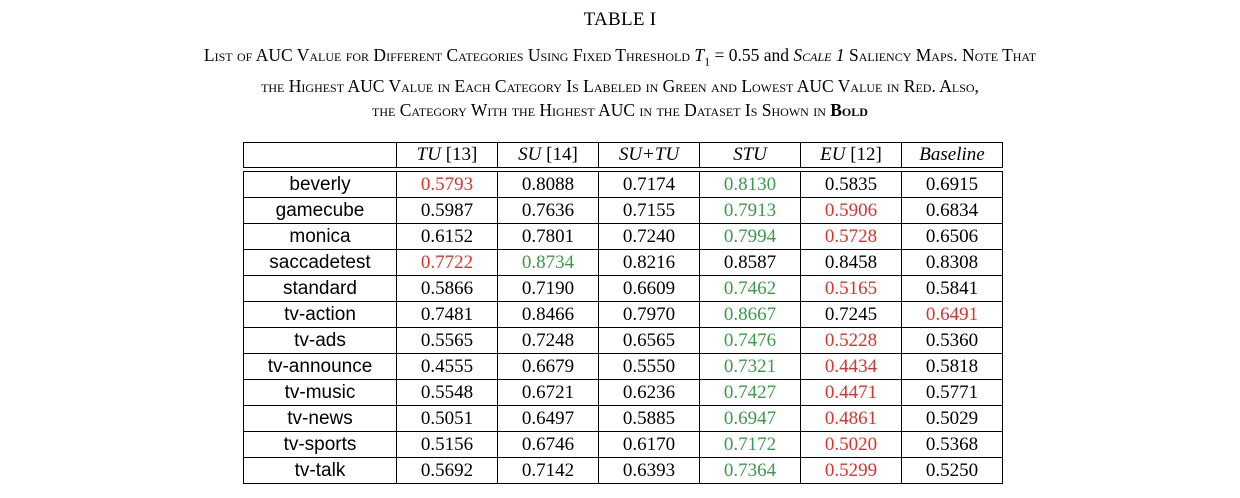 This screenshot has width=1240, height=498. Describe the element at coordinates (548, 470) in the screenshot. I see `auc-value-cell: 0.7142` at that location.